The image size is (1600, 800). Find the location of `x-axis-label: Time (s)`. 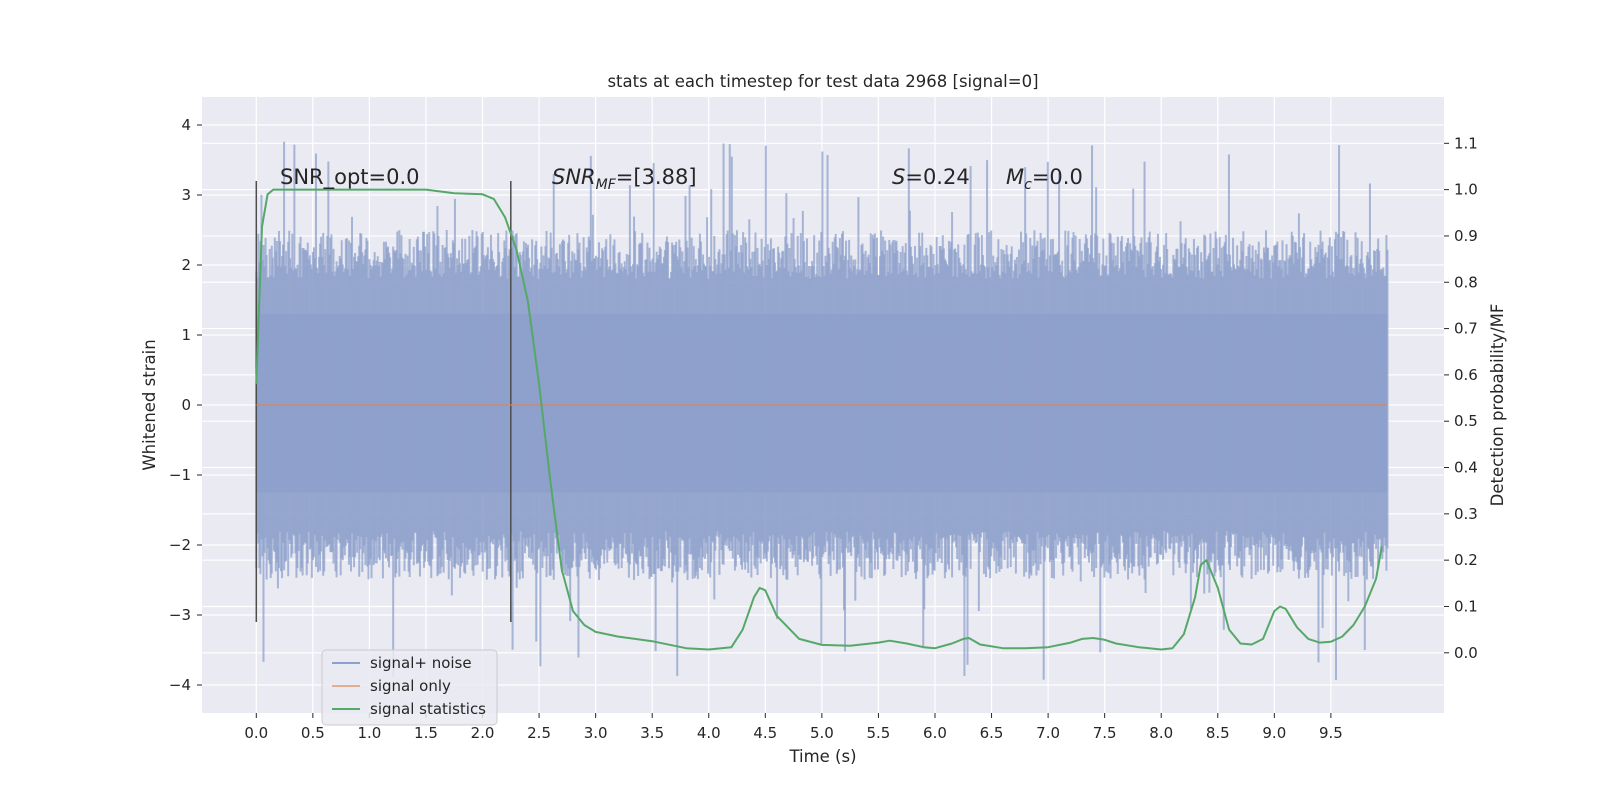

x-axis-label: Time (s) is located at coordinates (822, 756).